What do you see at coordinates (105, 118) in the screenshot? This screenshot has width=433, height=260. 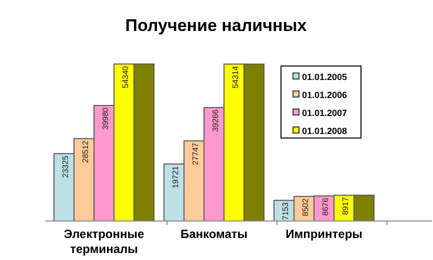 I see `data-label: 39980` at bounding box center [105, 118].